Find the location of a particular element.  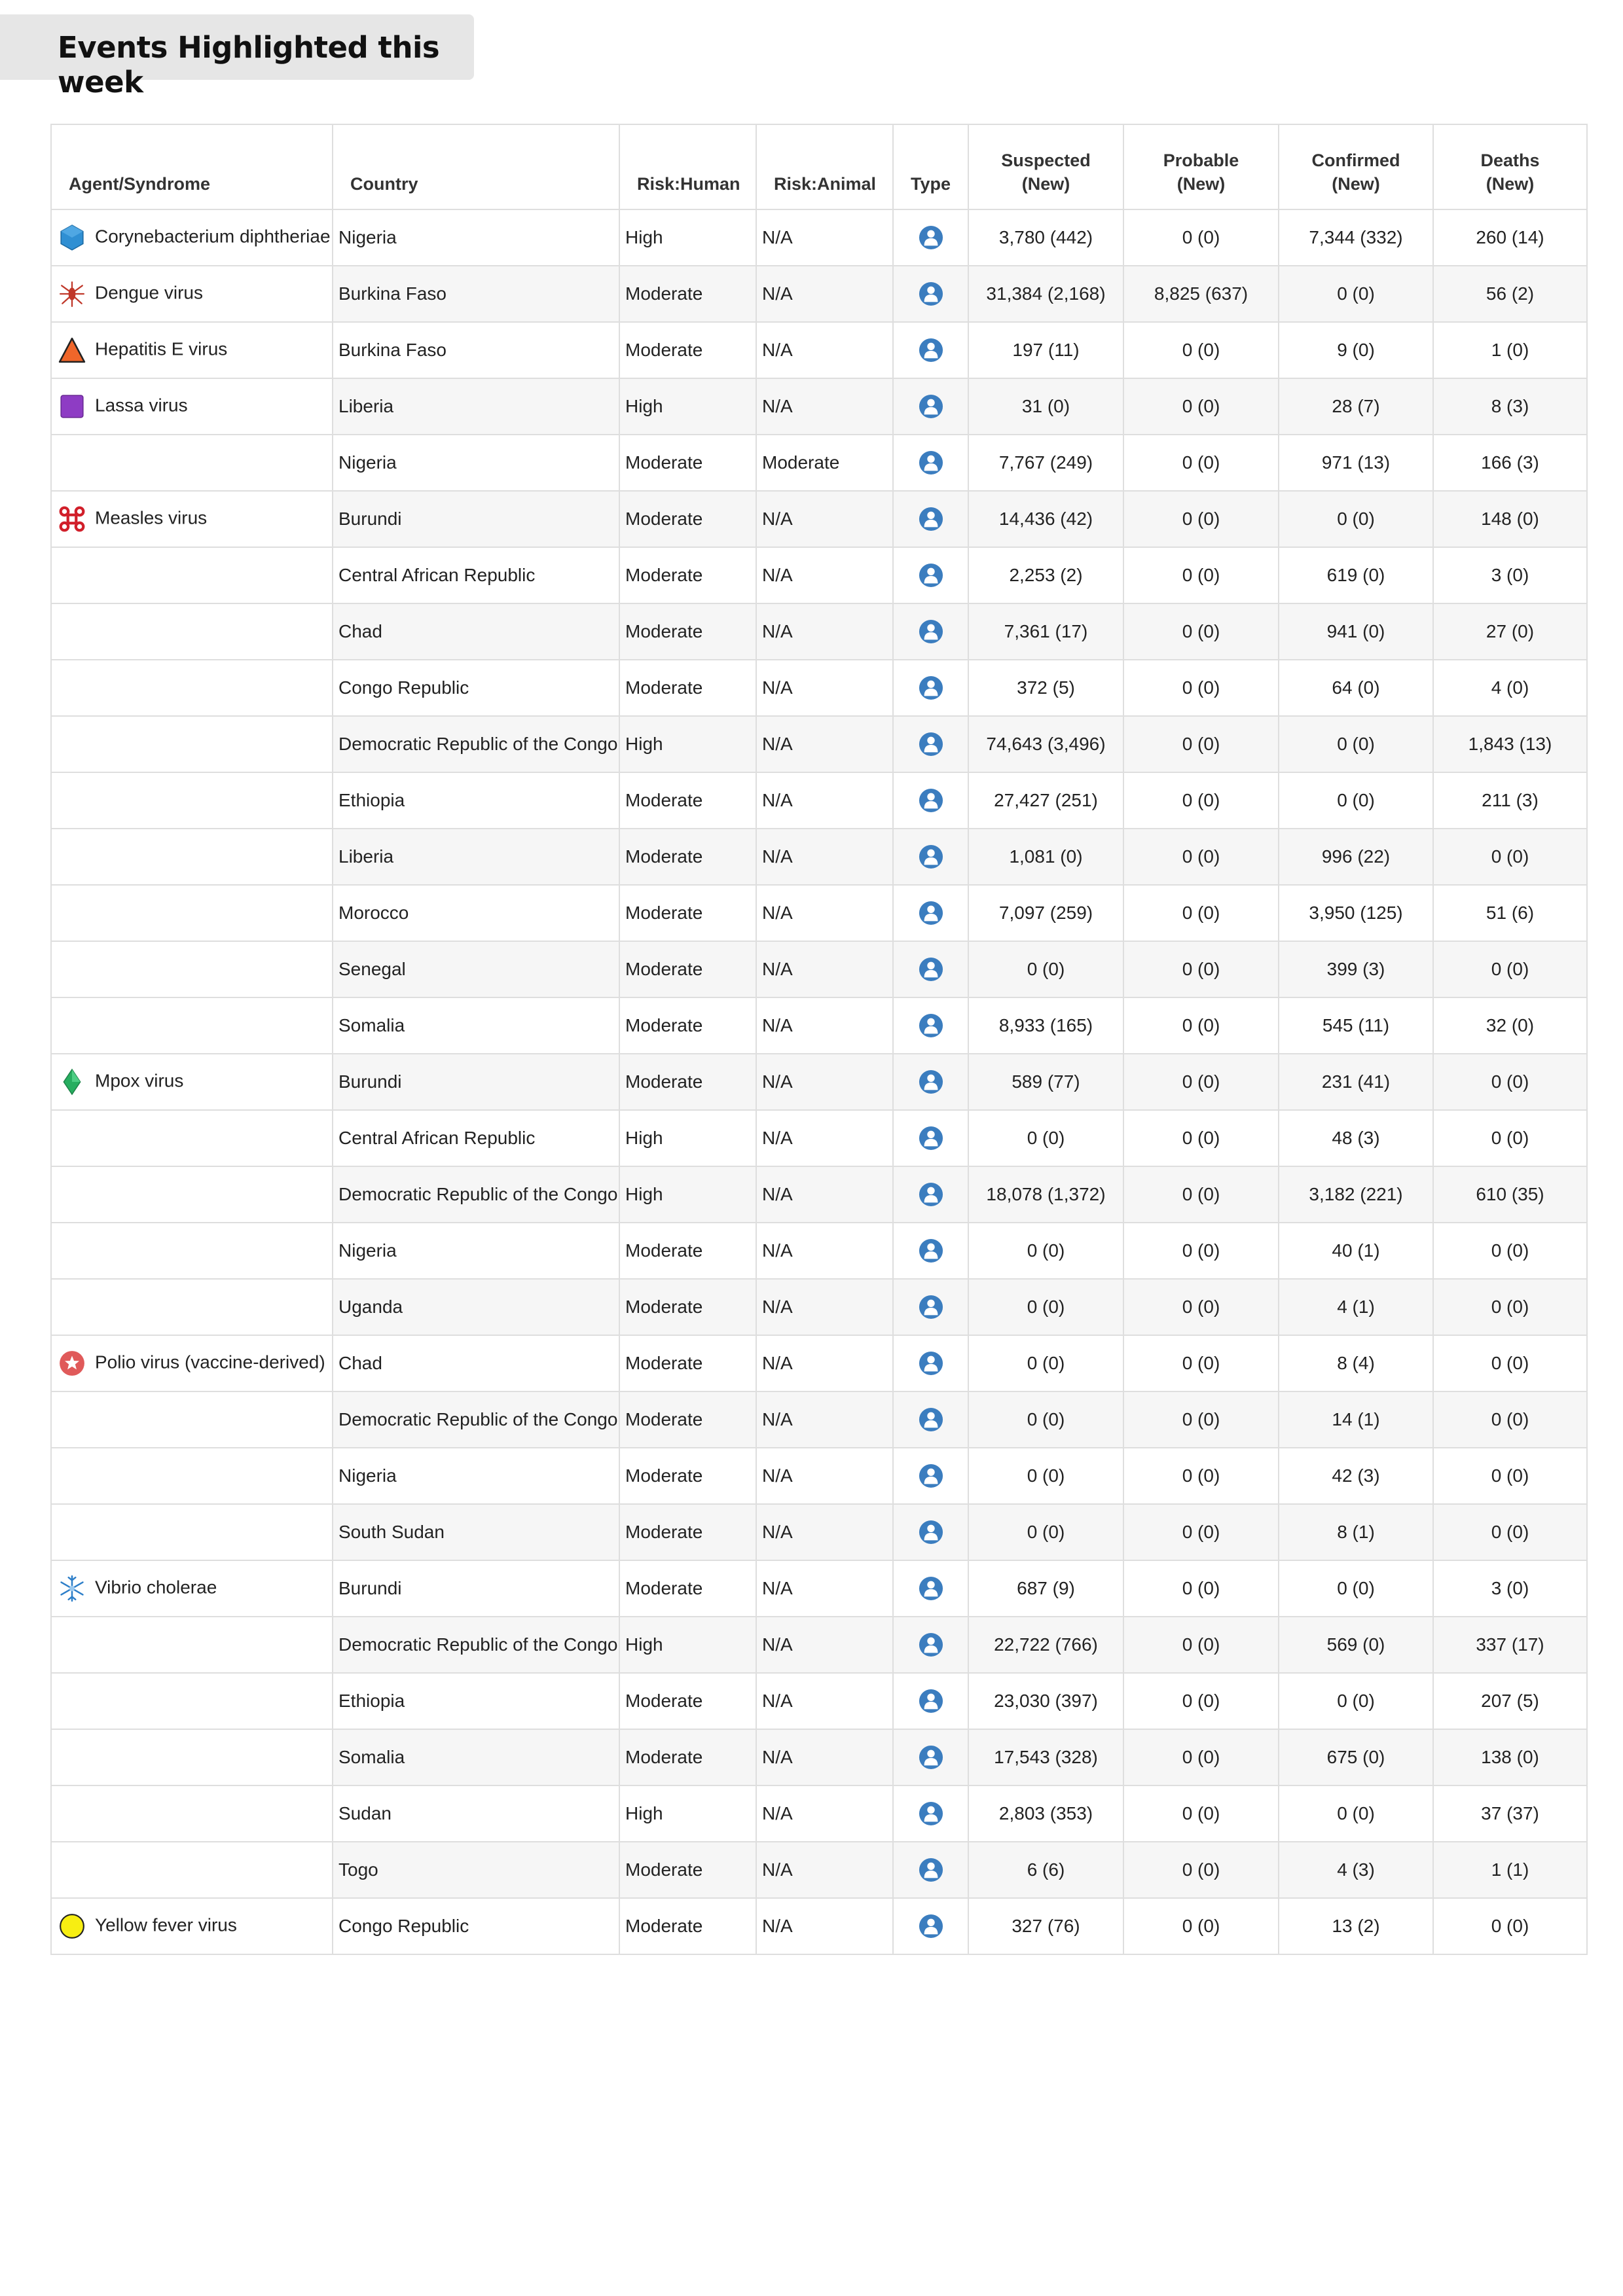

deaths-cell: 260 (14) is located at coordinates (1510, 237).